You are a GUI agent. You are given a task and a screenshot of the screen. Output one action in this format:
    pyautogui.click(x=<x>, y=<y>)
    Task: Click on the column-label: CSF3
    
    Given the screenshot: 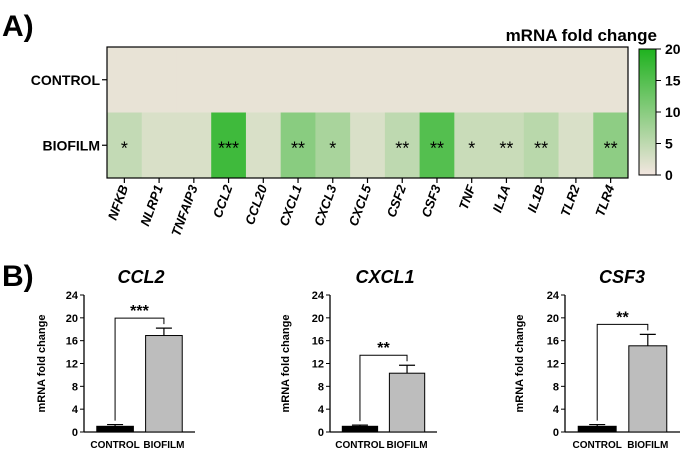 What is the action you would take?
    pyautogui.click(x=431, y=200)
    